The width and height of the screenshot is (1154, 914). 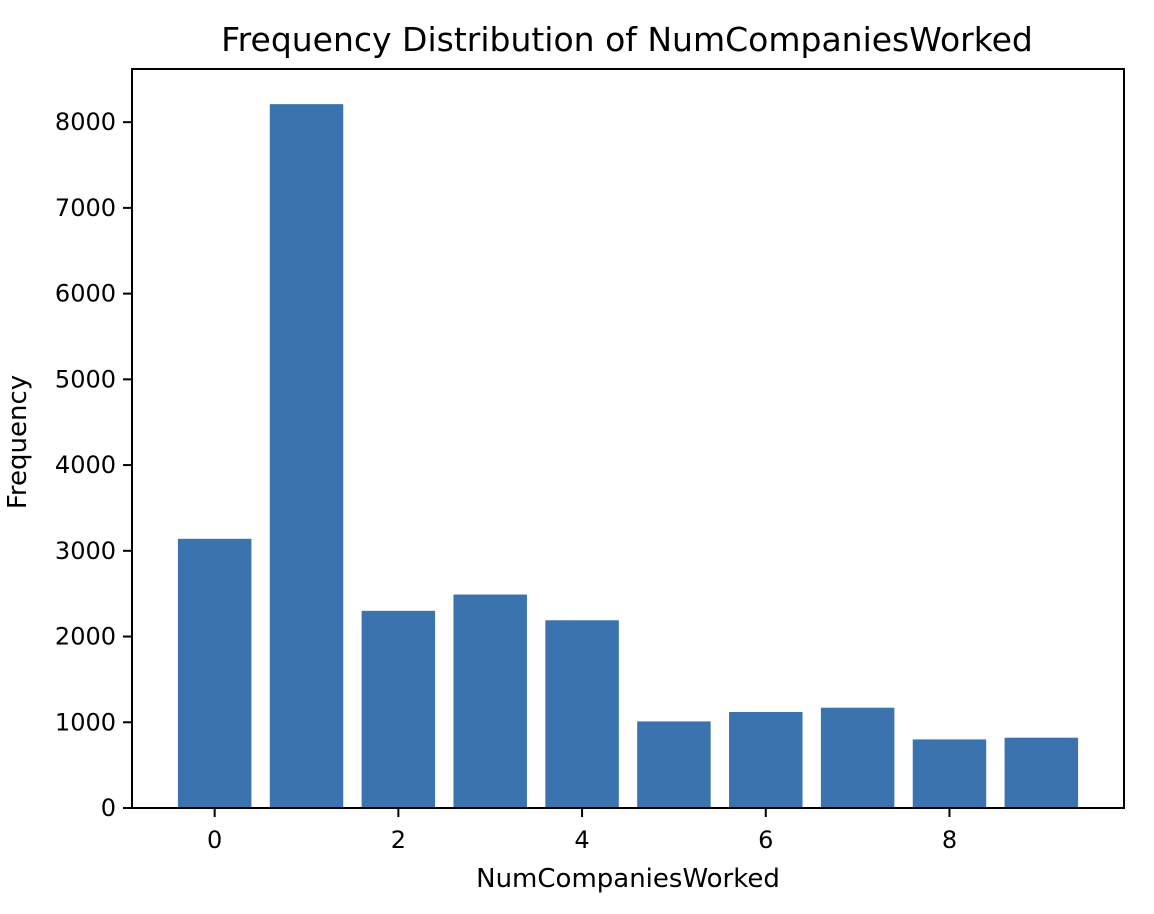 I want to click on y-tick-label: 8000, so click(x=85, y=122).